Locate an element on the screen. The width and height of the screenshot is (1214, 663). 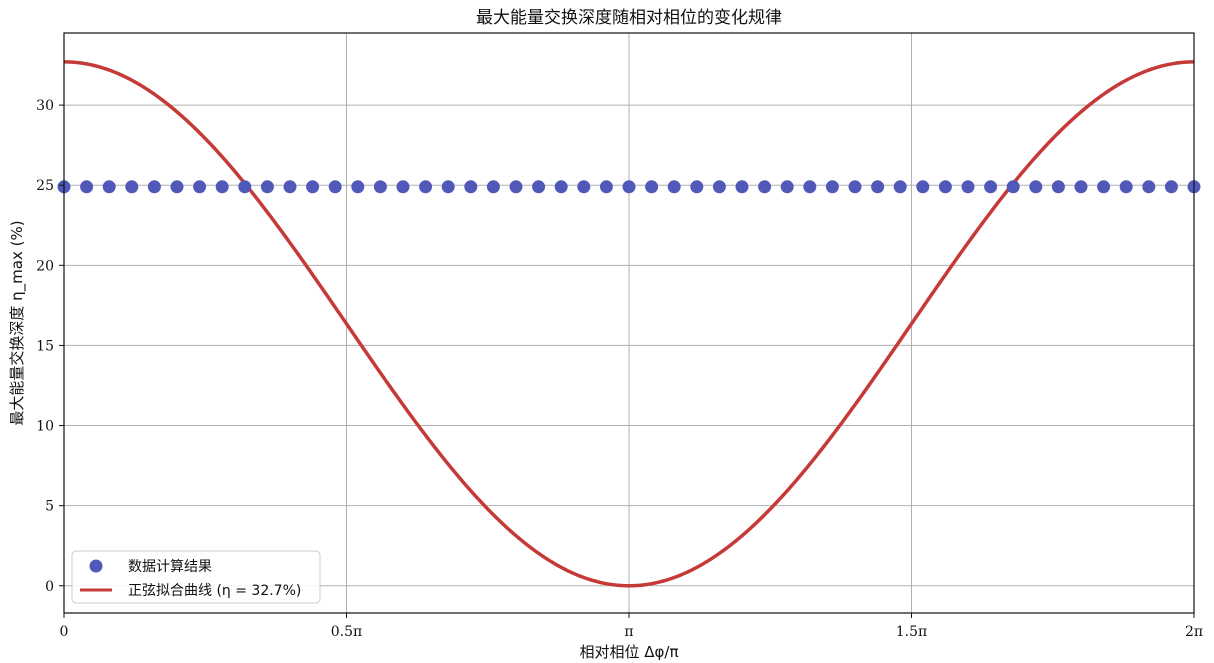
y-tick-label: 15 is located at coordinates (45, 346).